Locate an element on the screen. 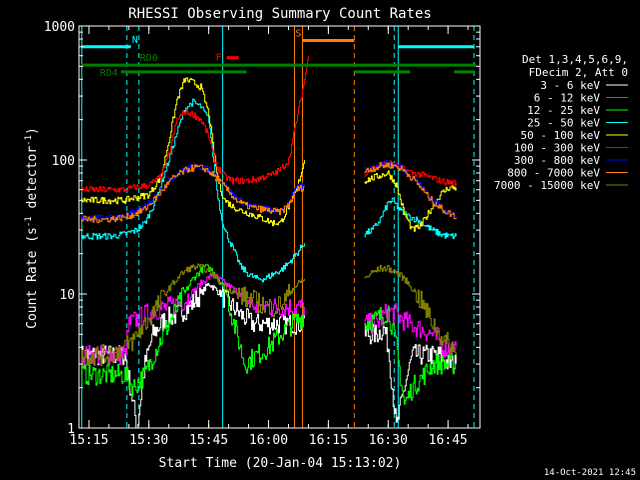 This screenshot has width=640, height=480. y-tick-label-1: 1 is located at coordinates (71, 429).